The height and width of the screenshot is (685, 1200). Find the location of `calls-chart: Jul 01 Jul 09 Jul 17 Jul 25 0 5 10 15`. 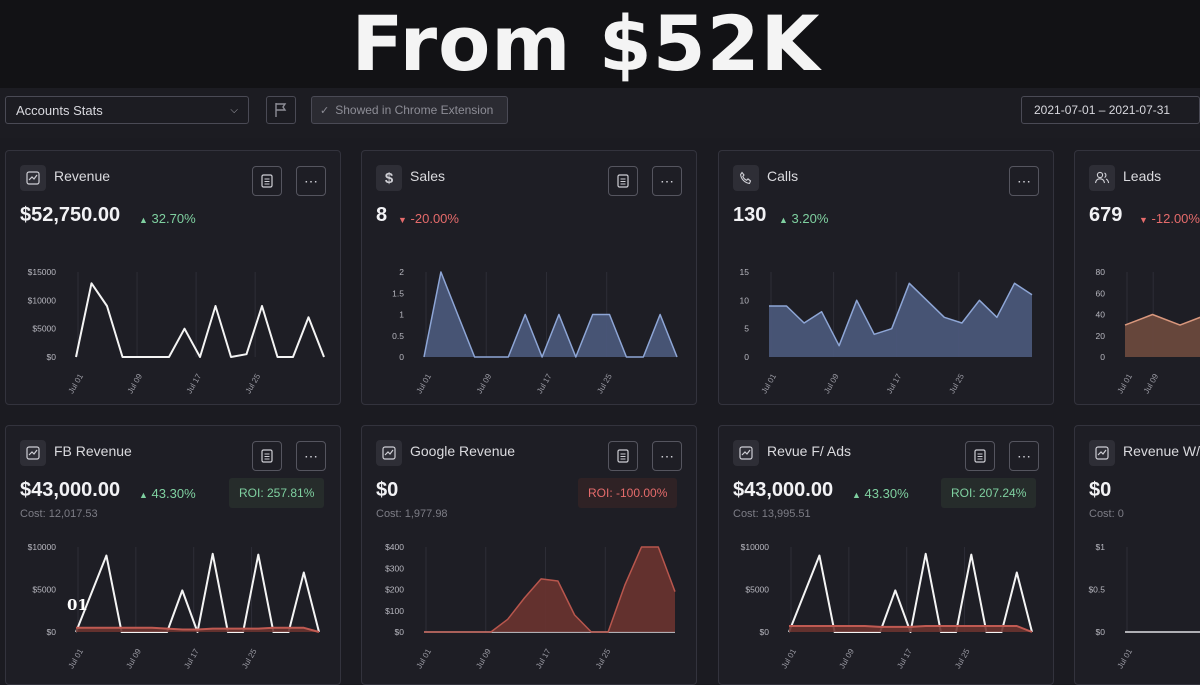

calls-chart: Jul 01 Jul 09 Jul 17 Jul 25 0 5 10 15 is located at coordinates (886, 331).